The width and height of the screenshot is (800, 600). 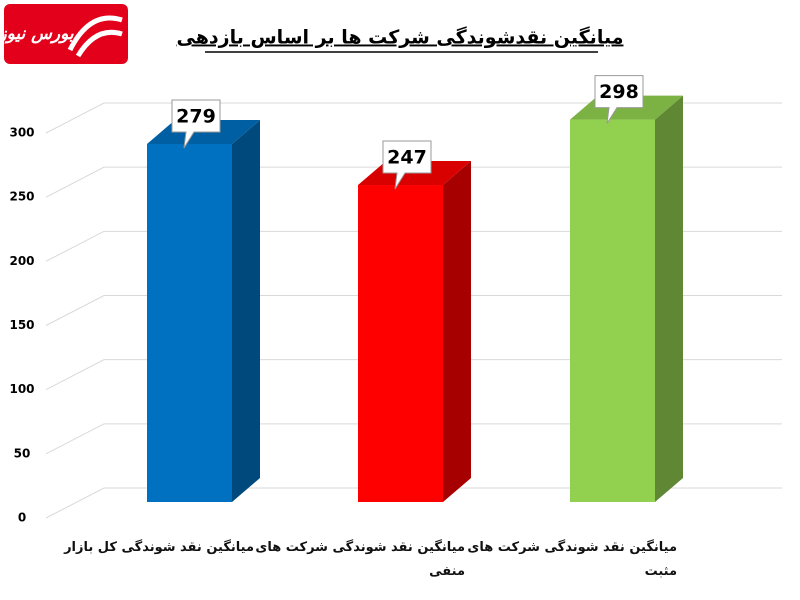 What do you see at coordinates (196, 116) in the screenshot?
I see `value-label: 279` at bounding box center [196, 116].